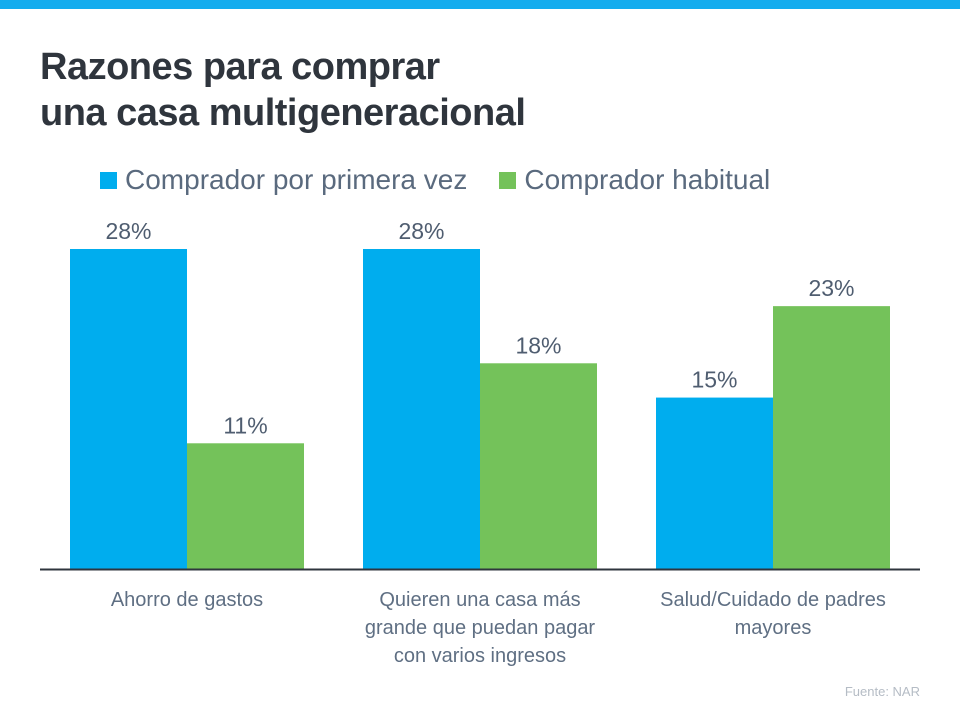 This screenshot has height=720, width=960. I want to click on chart-title-line-1: Razones para comprar, so click(240, 67).